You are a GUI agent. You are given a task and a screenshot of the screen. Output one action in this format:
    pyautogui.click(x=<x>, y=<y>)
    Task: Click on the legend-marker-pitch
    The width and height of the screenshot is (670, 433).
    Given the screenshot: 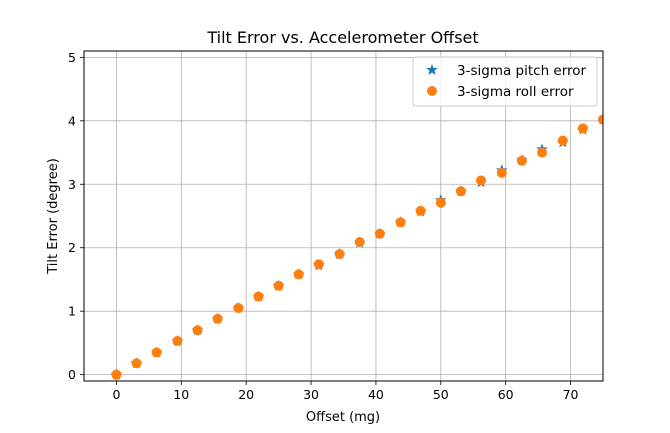 What is the action you would take?
    pyautogui.click(x=432, y=69)
    